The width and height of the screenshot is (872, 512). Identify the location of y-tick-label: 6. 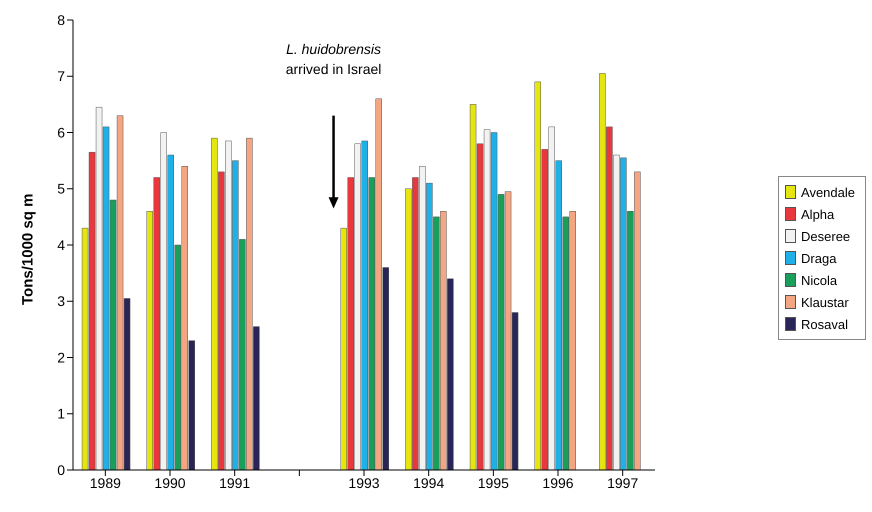
(61, 132).